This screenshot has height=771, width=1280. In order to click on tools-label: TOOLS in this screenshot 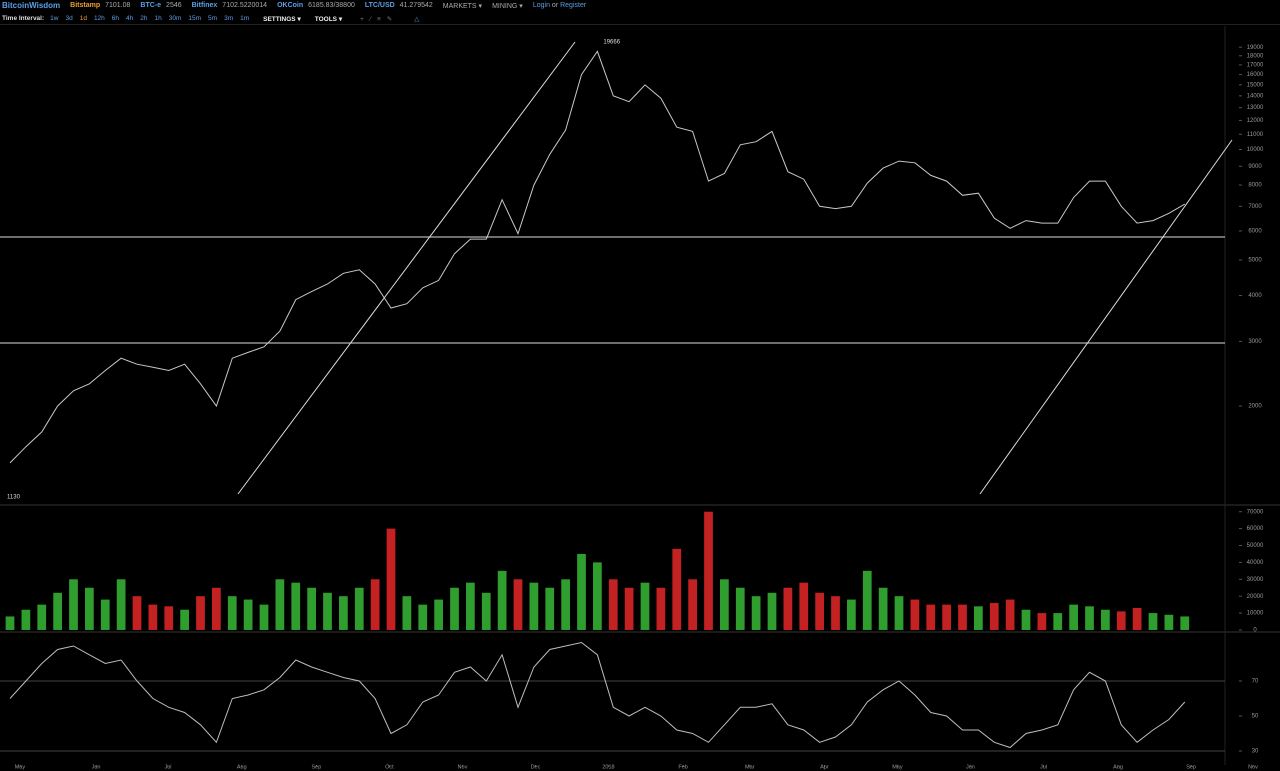, I will do `click(326, 19)`.